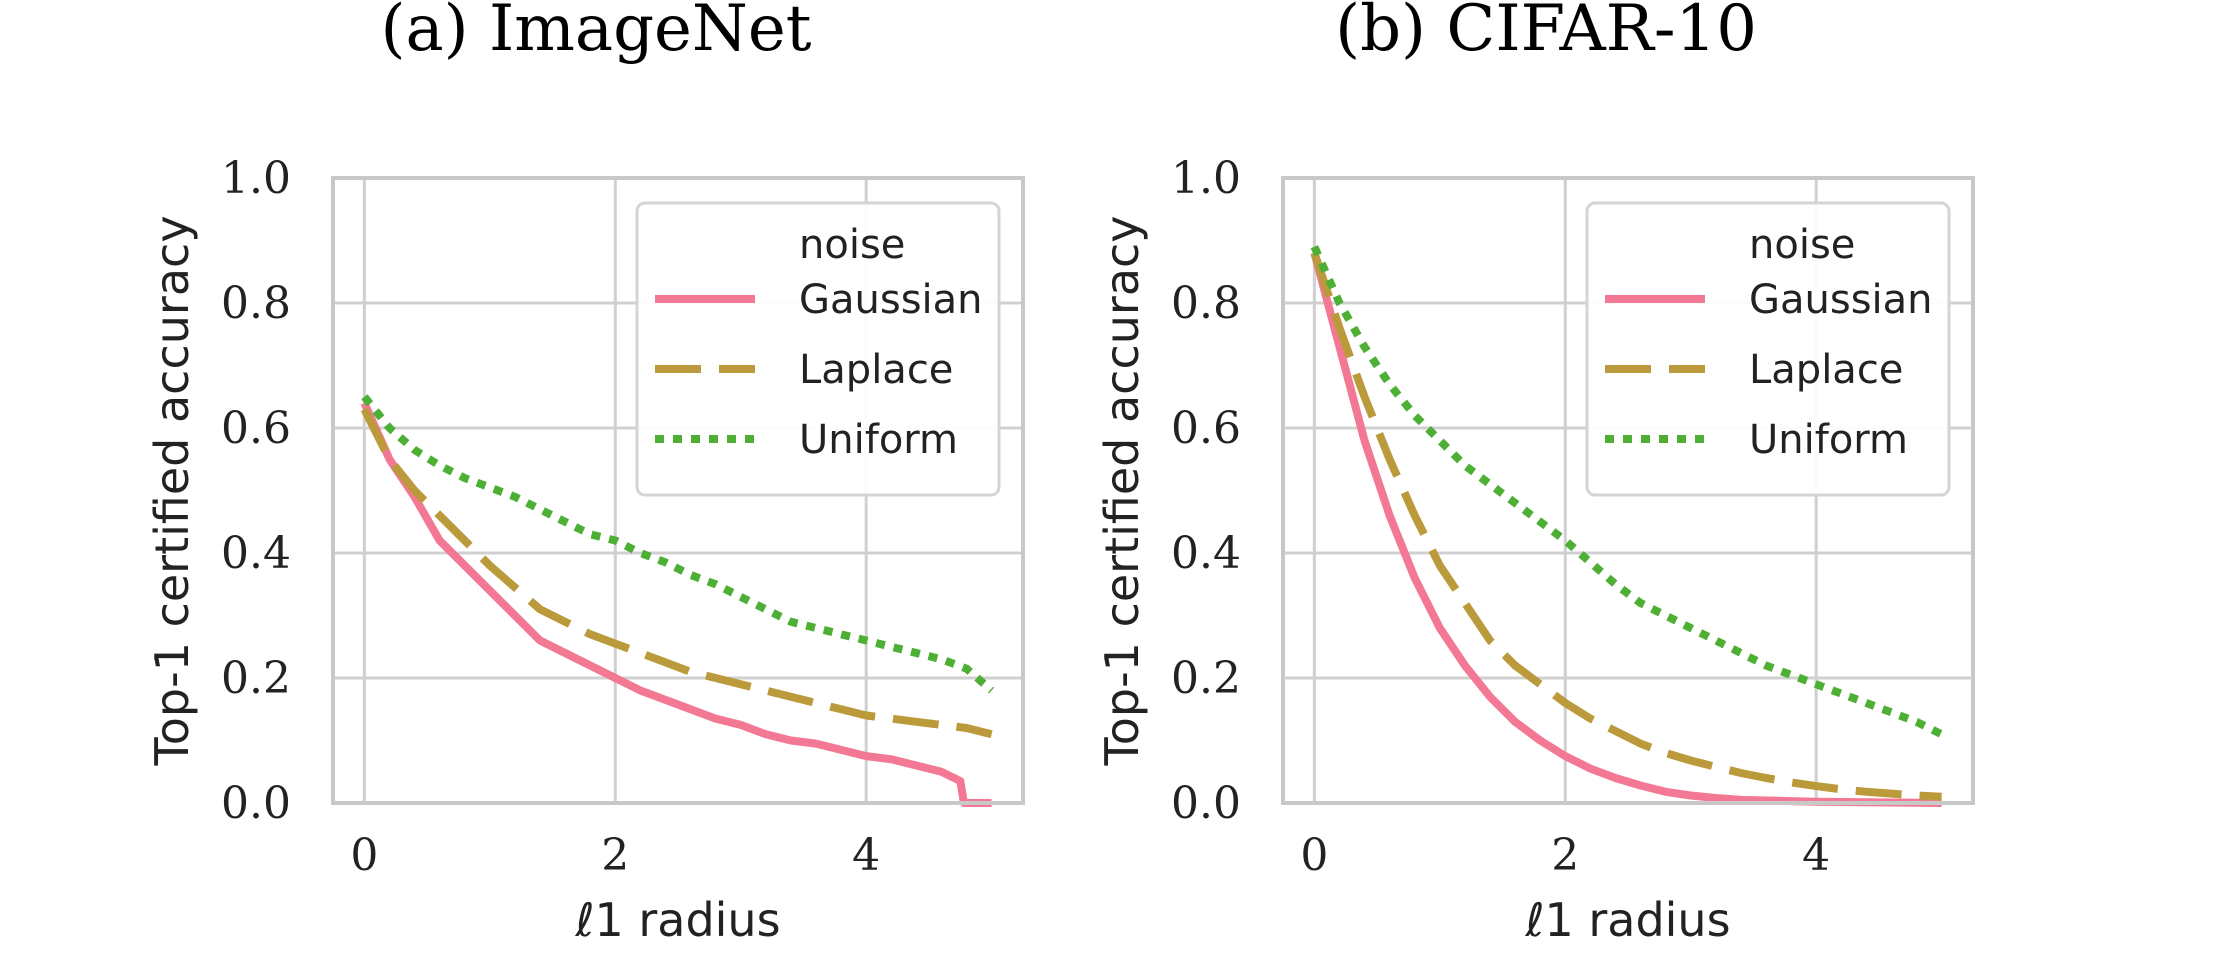 The height and width of the screenshot is (966, 2230). I want to click on chart-title: (a) ImageNet, so click(596, 33).